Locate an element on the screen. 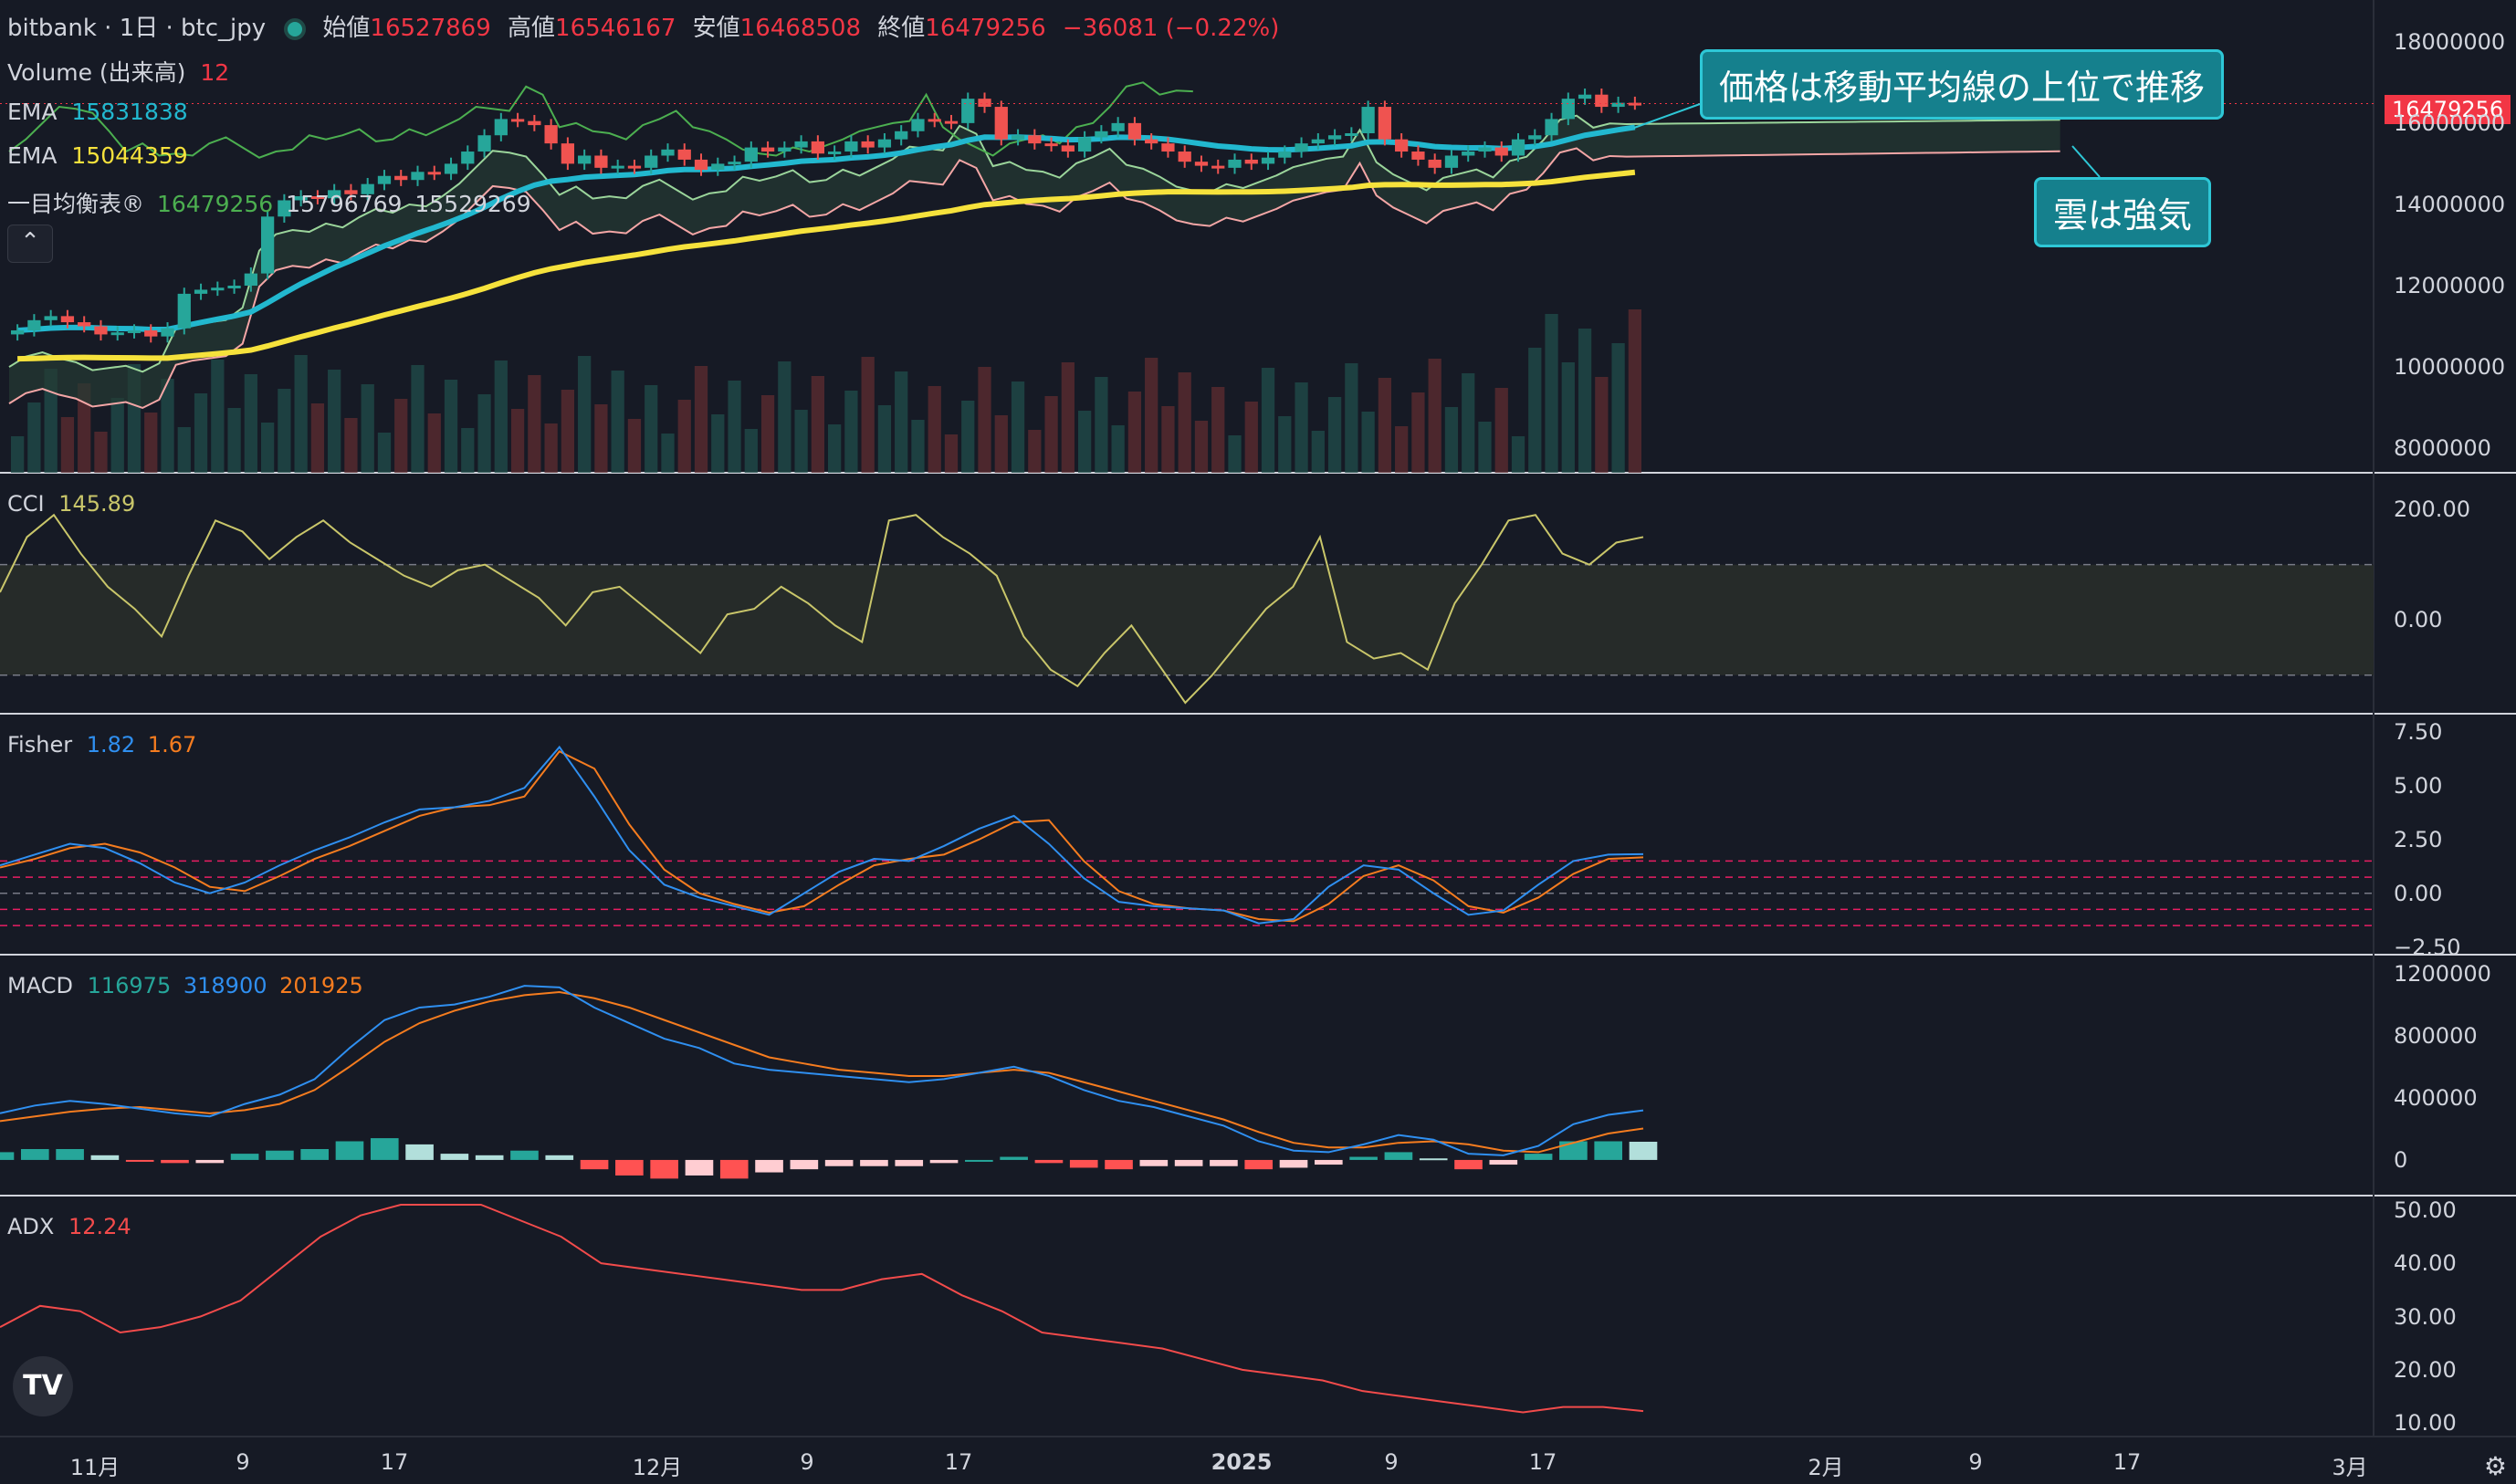 The height and width of the screenshot is (1484, 2516). cci-legend: CCI 145.89 is located at coordinates (71, 504).